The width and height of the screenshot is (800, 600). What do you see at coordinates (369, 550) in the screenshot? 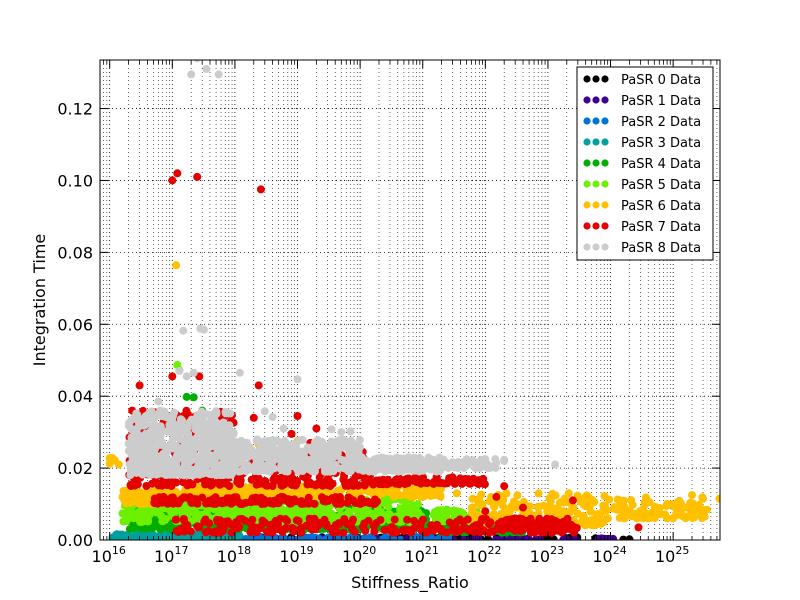
I see `x-tick-label-exponent: 20` at bounding box center [369, 550].